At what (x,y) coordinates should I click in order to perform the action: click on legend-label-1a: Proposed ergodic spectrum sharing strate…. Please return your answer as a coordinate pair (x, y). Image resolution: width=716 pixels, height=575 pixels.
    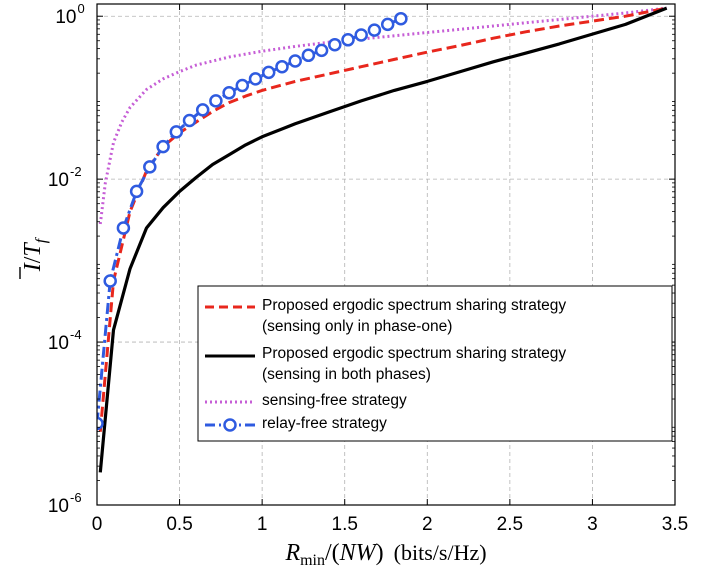
    Looking at the image, I should click on (414, 305).